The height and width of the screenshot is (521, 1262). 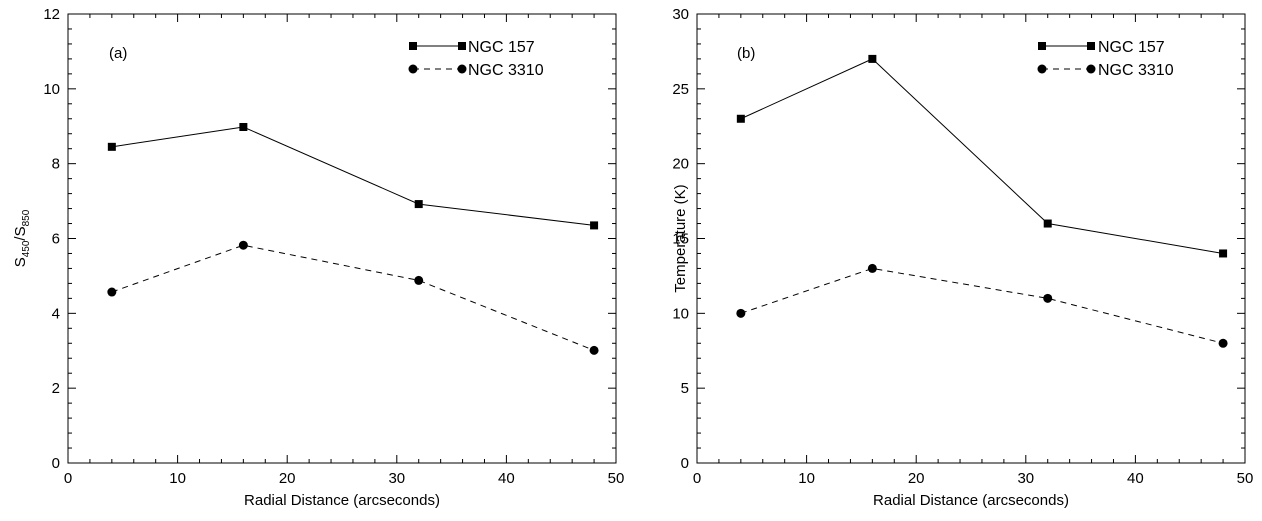 I want to click on panel-b-x-tick-label: 40, so click(x=1135, y=478).